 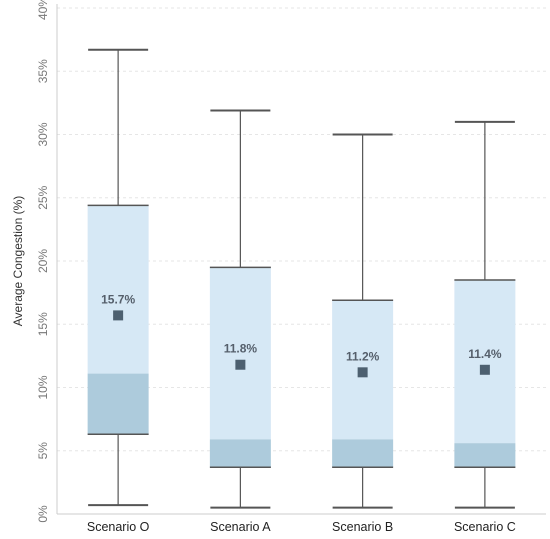 What do you see at coordinates (43, 514) in the screenshot?
I see `y-tick-label: 0%` at bounding box center [43, 514].